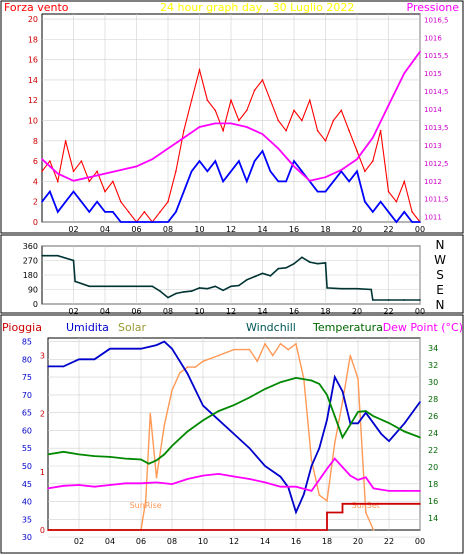 This screenshot has height=555, width=466. What do you see at coordinates (271, 327) in the screenshot?
I see `windchill-label: Windchill` at bounding box center [271, 327].